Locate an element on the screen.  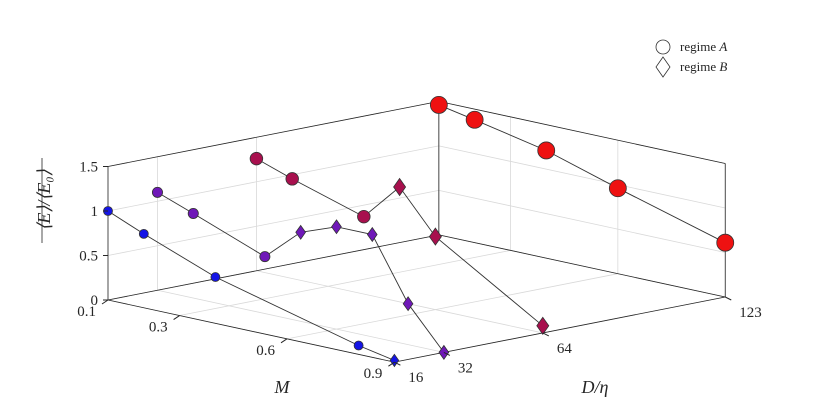
y-tick-label: 123 is located at coordinates (750, 313).